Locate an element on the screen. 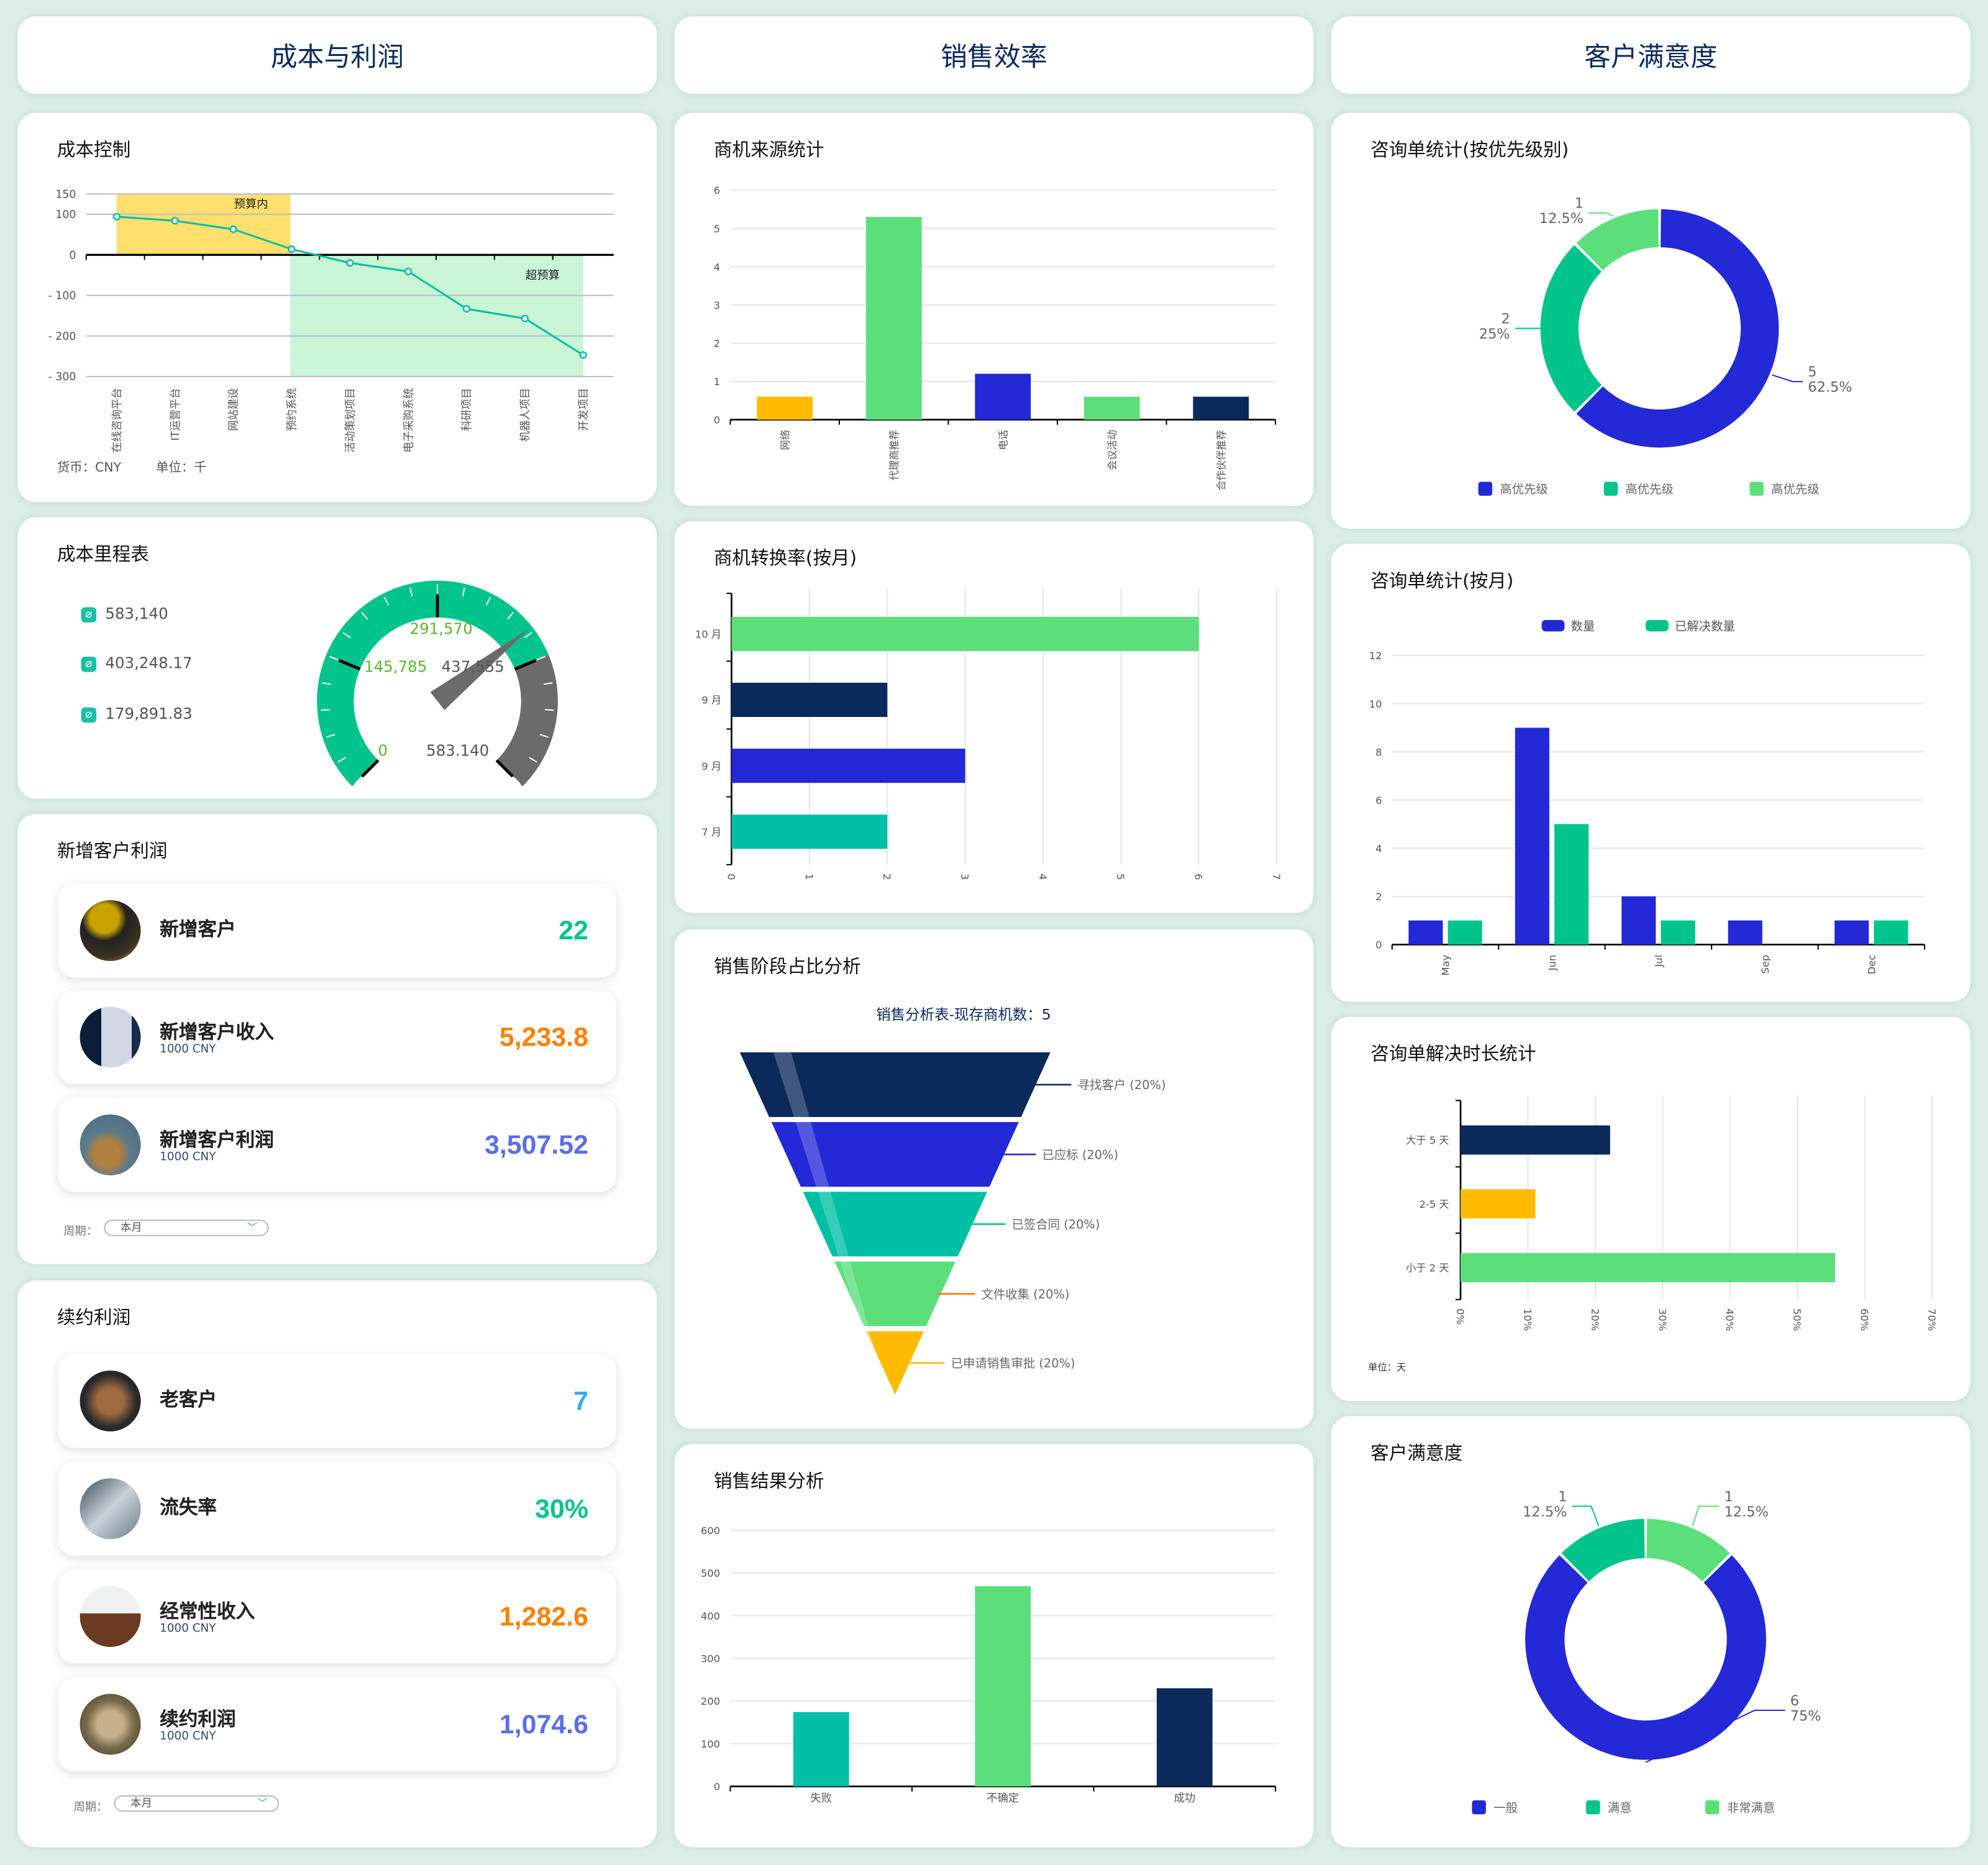 The height and width of the screenshot is (1865, 1988). milestone-value: 403,248.17 is located at coordinates (149, 663).